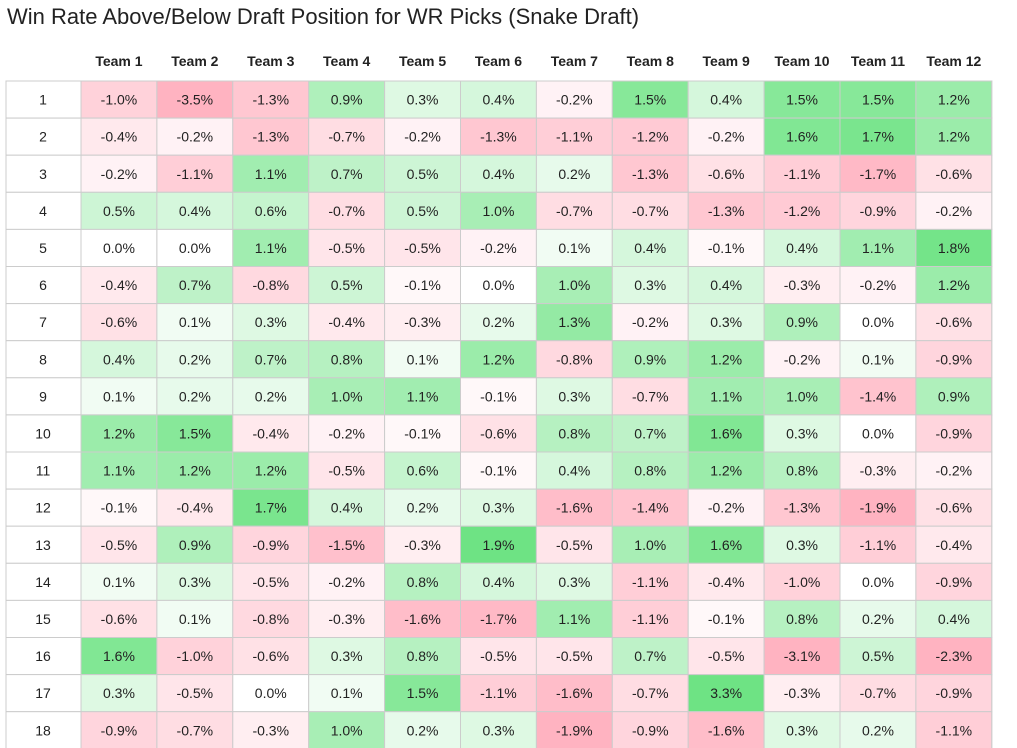 Image resolution: width=1017 pixels, height=748 pixels. Describe the element at coordinates (43, 285) in the screenshot. I see `row-label: 6` at that location.